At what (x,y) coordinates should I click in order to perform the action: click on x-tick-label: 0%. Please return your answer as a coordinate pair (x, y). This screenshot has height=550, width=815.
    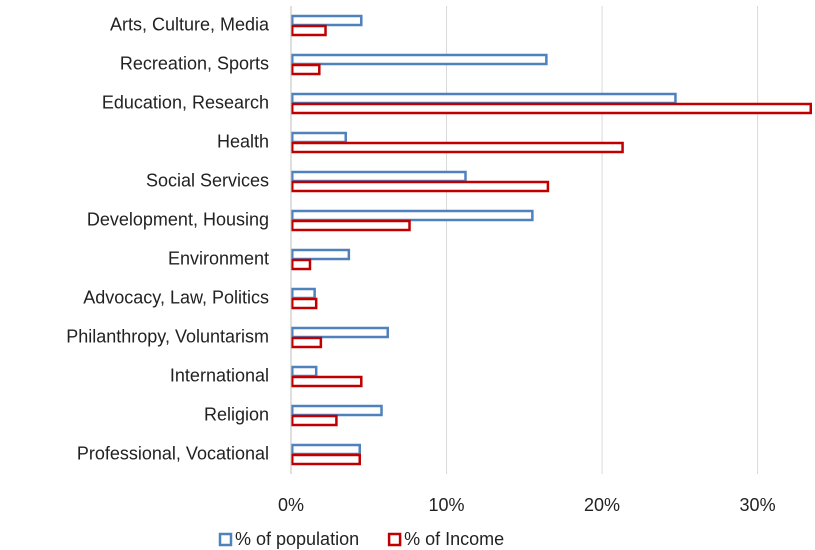
    Looking at the image, I should click on (291, 505).